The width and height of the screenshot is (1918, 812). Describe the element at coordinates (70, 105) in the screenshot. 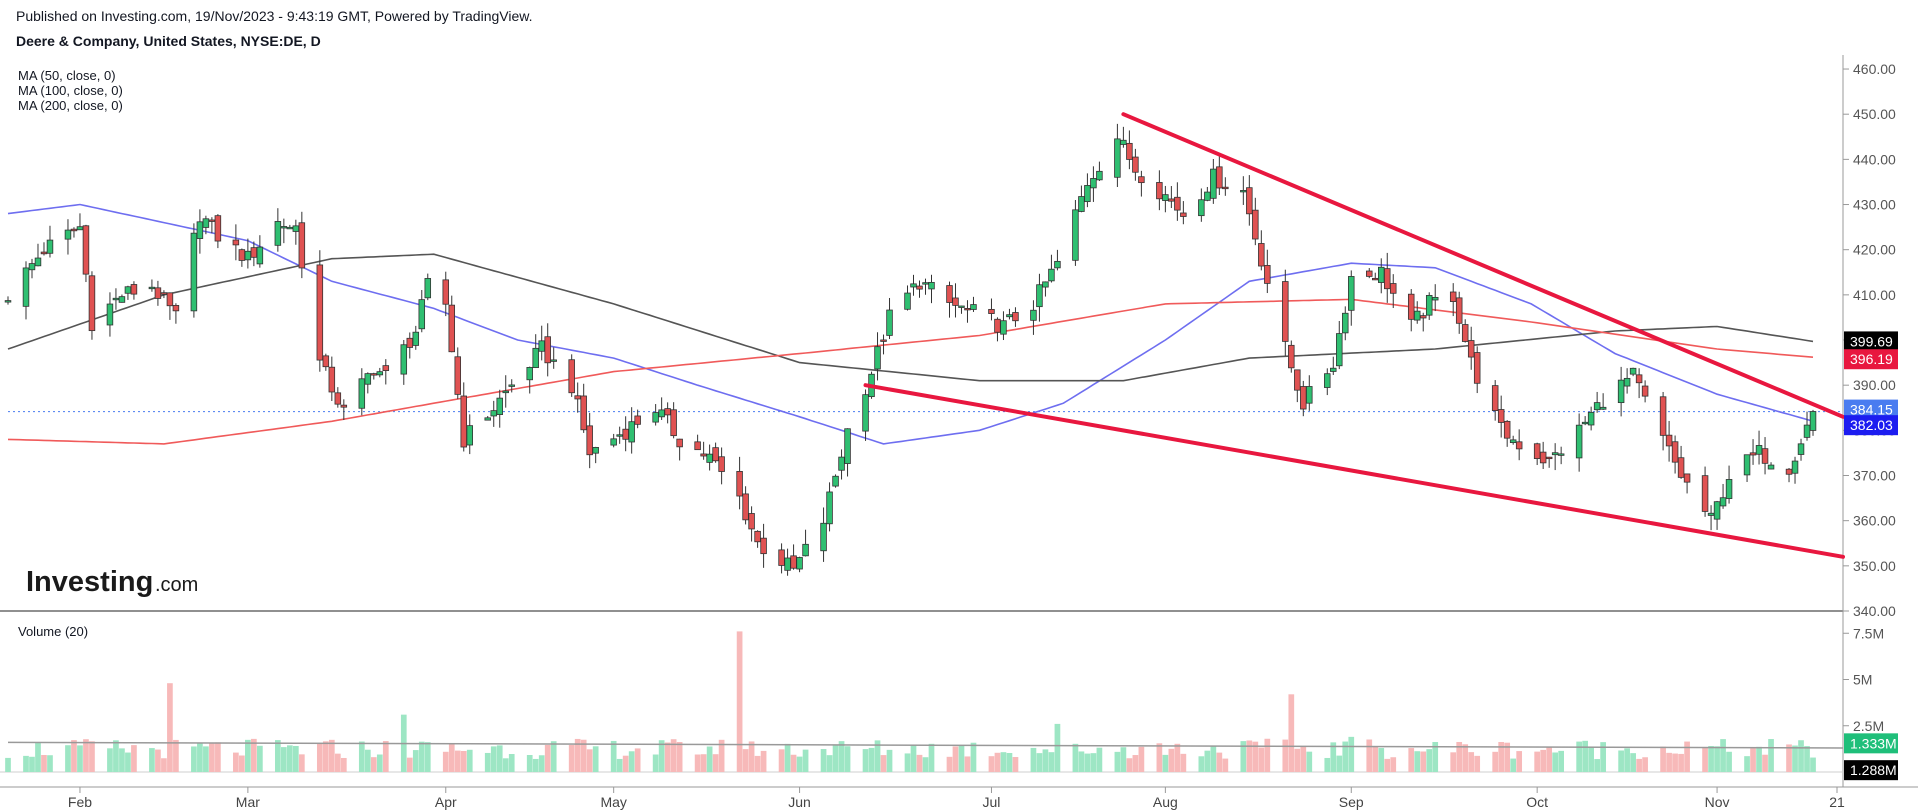

I see `ma200-legend: MA (200, close, 0)` at that location.